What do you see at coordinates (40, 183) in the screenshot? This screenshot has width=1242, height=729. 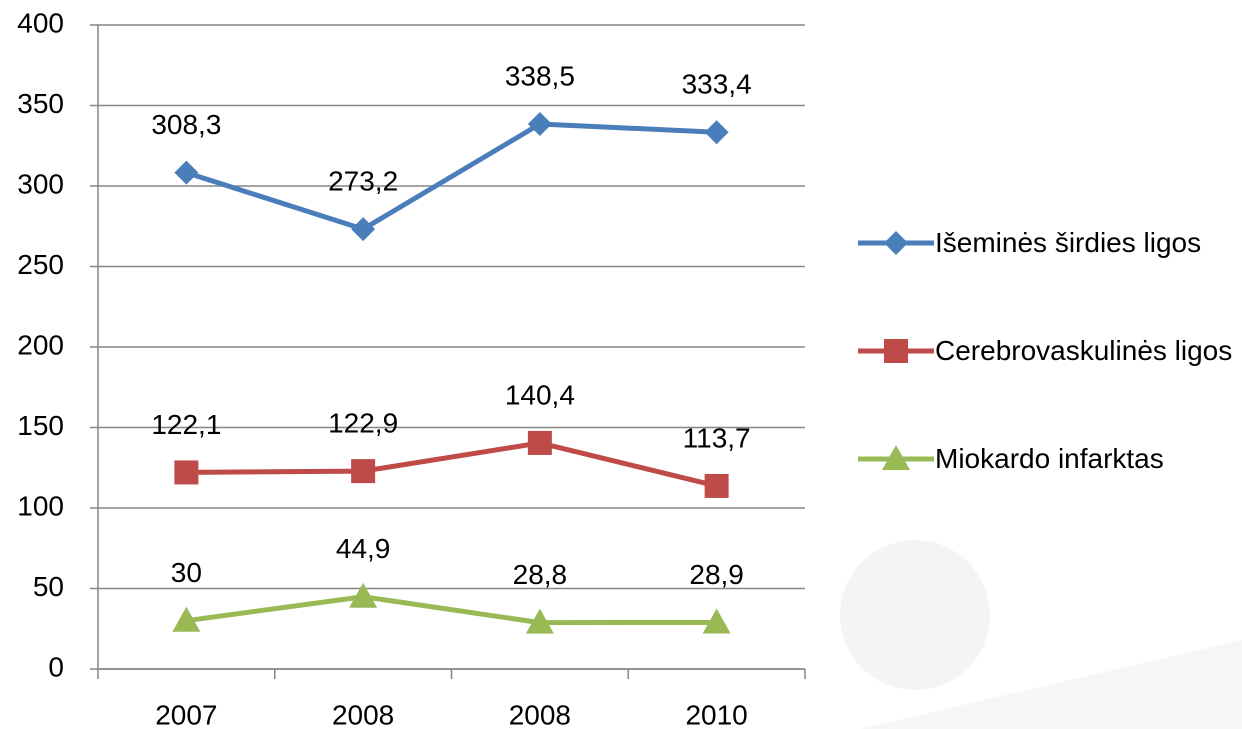 I see `y-tick-label: 300` at bounding box center [40, 183].